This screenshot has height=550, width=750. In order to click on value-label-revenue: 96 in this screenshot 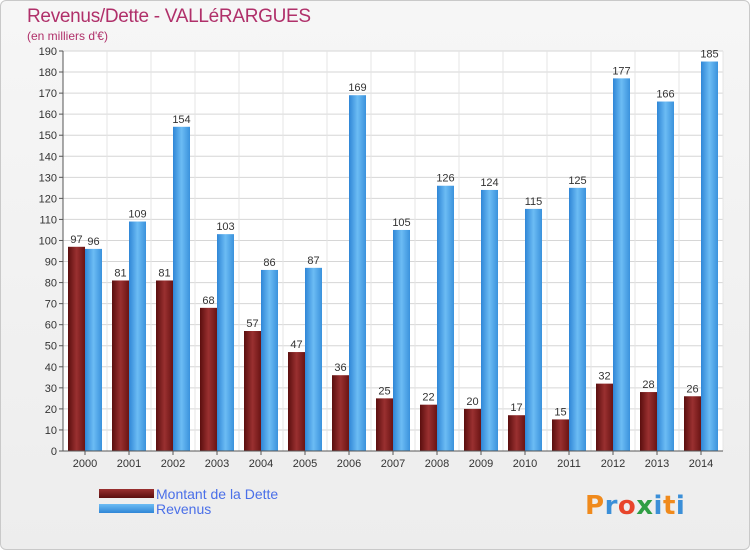, I will do `click(93, 242)`.